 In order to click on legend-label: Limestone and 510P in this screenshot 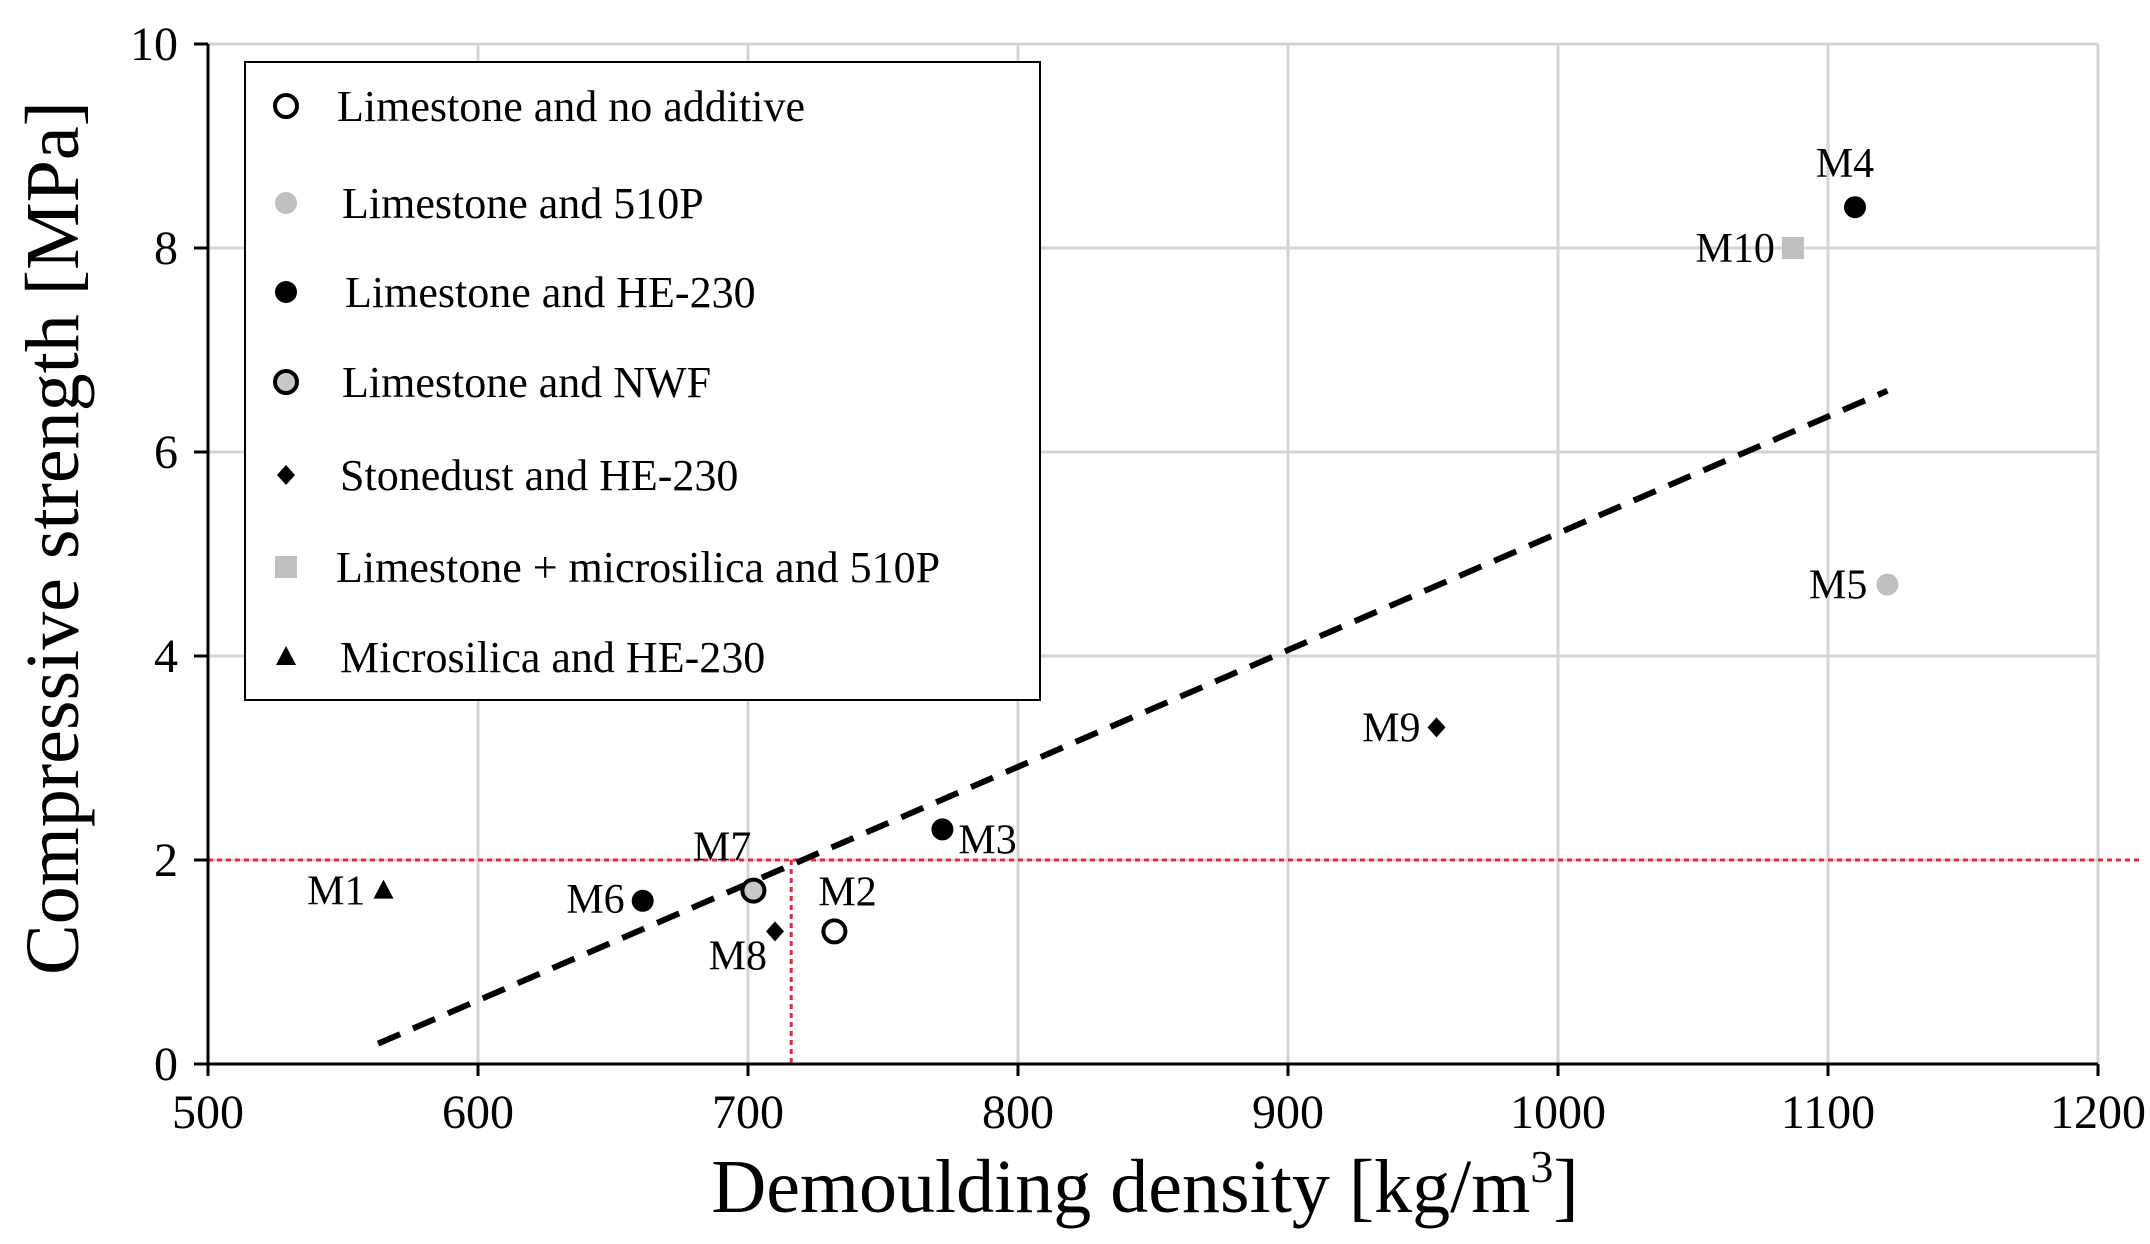, I will do `click(523, 203)`.